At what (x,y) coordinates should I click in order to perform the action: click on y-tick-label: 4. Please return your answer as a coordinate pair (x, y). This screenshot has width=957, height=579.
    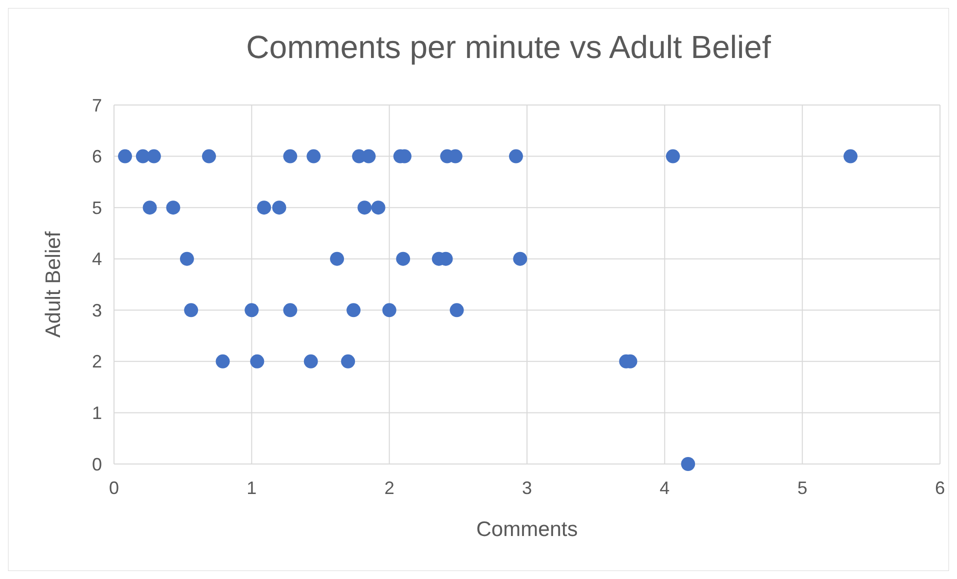
    Looking at the image, I should click on (97, 259).